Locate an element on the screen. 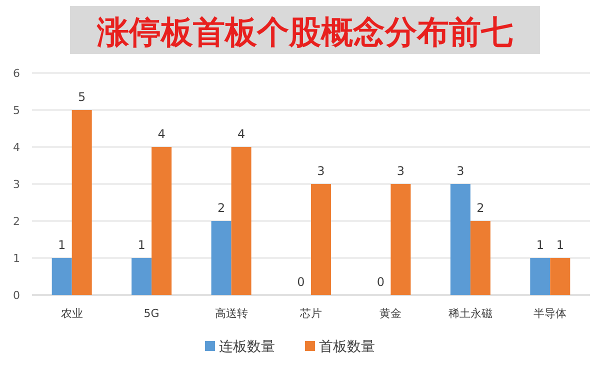 This screenshot has width=610, height=383. x-tick-label: 5G is located at coordinates (152, 313).